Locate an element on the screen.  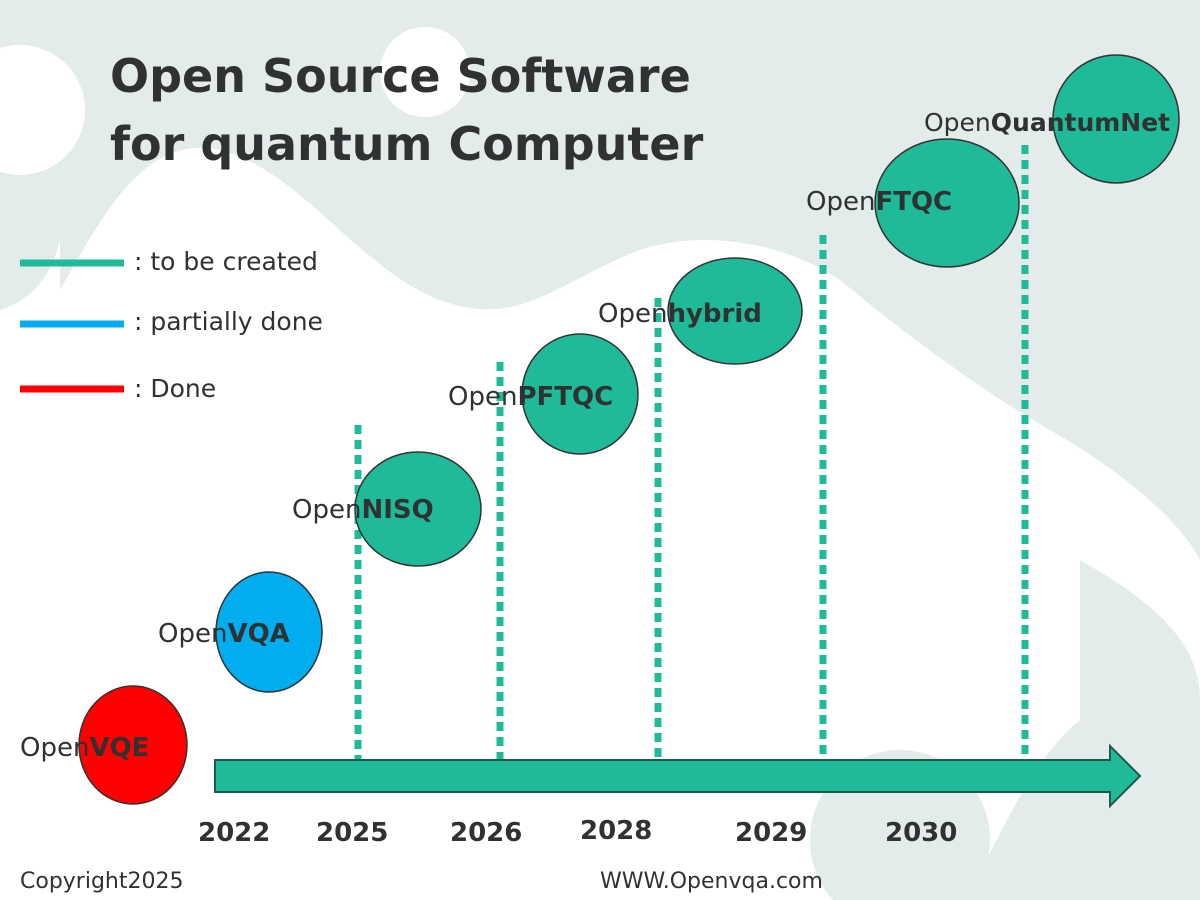
milestone-nisq: OpenNISQ is located at coordinates (387, 509).